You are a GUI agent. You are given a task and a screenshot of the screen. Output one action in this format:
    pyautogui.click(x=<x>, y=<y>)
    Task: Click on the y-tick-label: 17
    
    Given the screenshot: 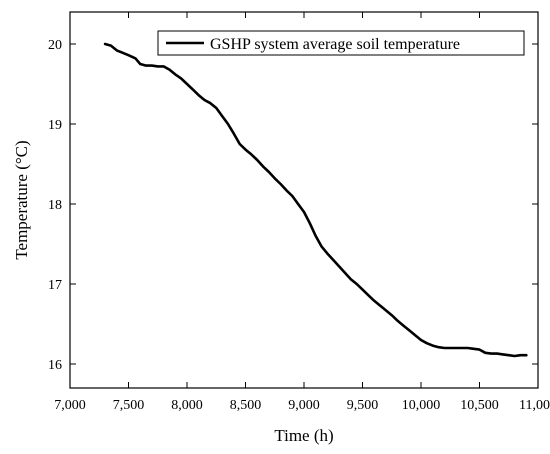 What is the action you would take?
    pyautogui.click(x=55, y=285)
    